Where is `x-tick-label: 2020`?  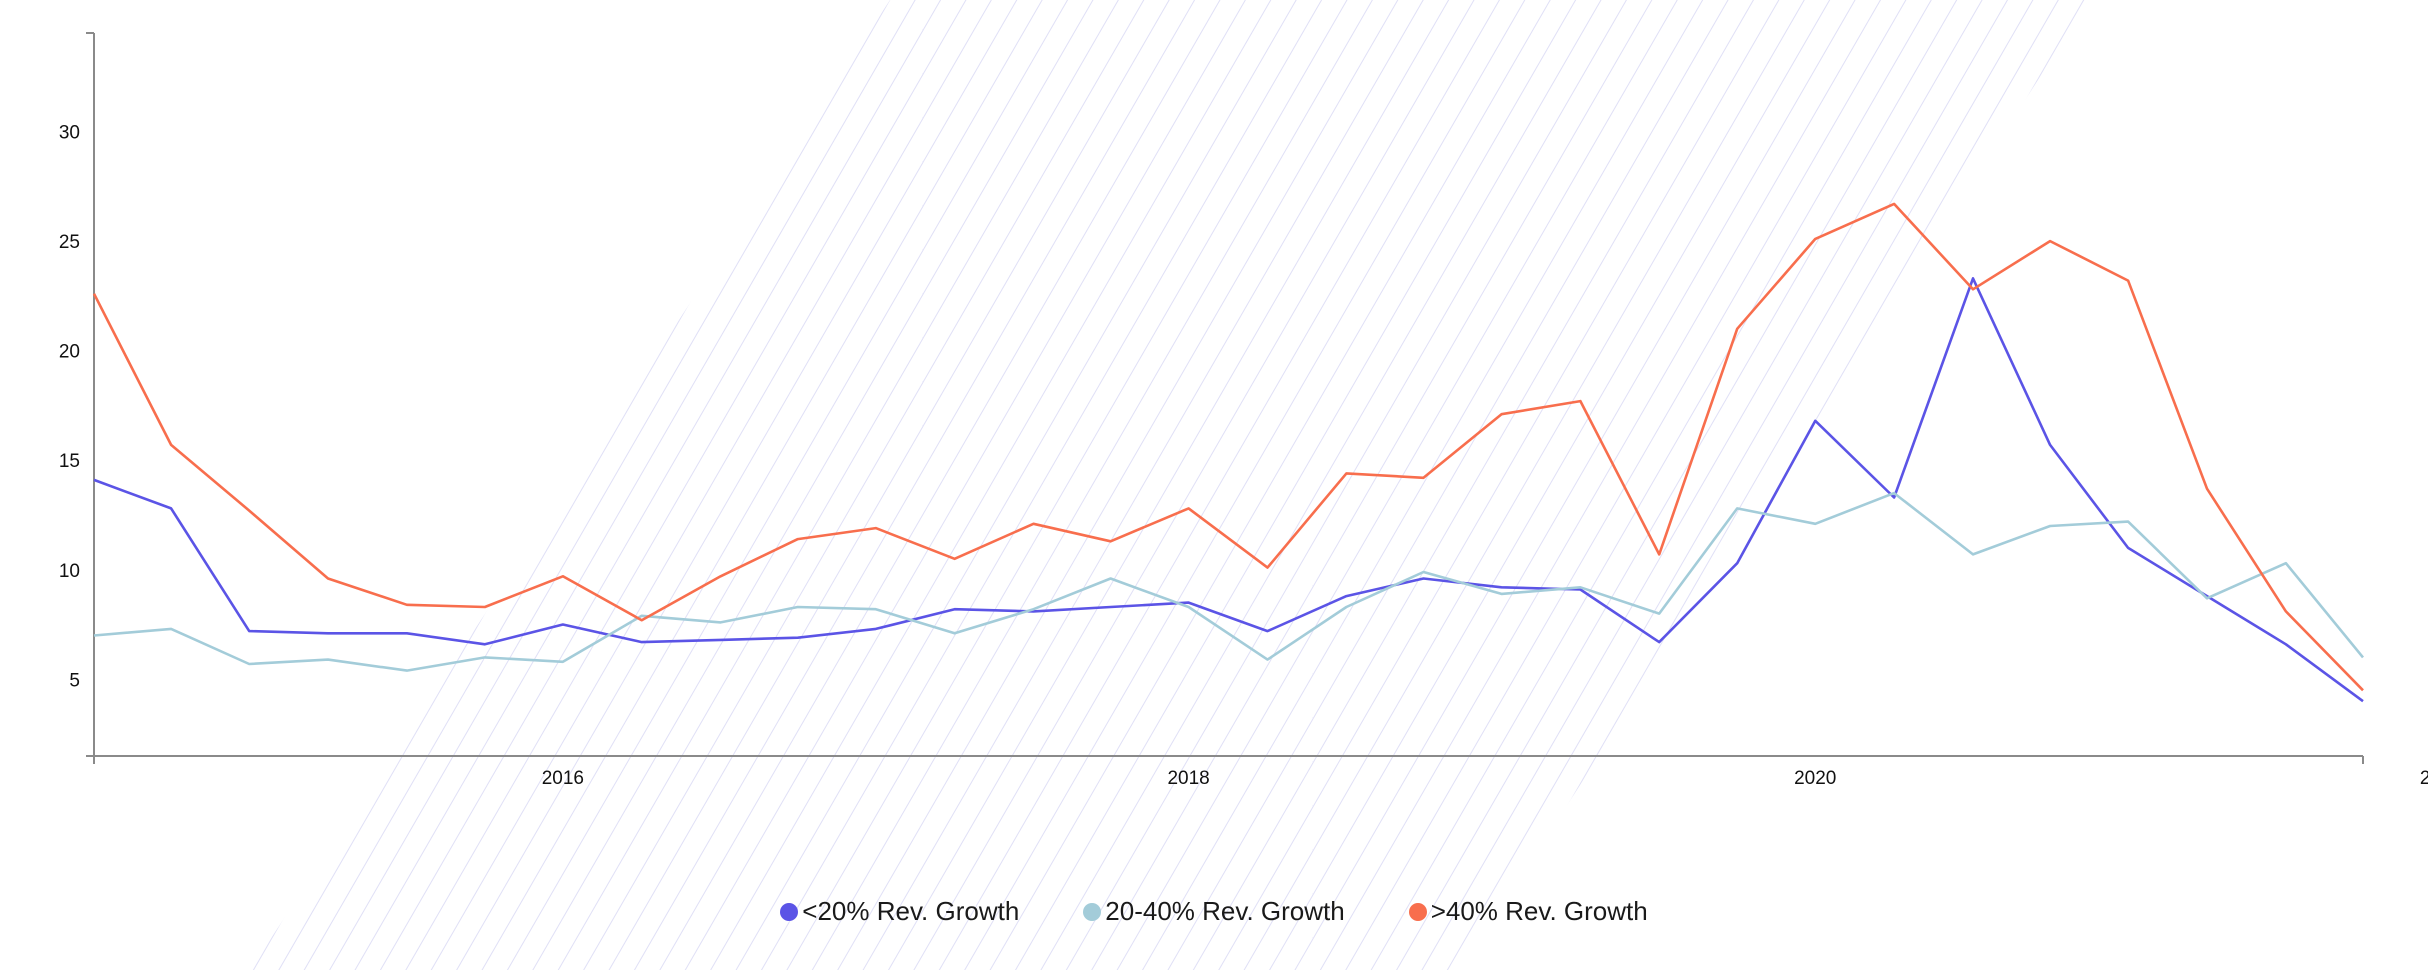
x-tick-label: 2020 is located at coordinates (1815, 778).